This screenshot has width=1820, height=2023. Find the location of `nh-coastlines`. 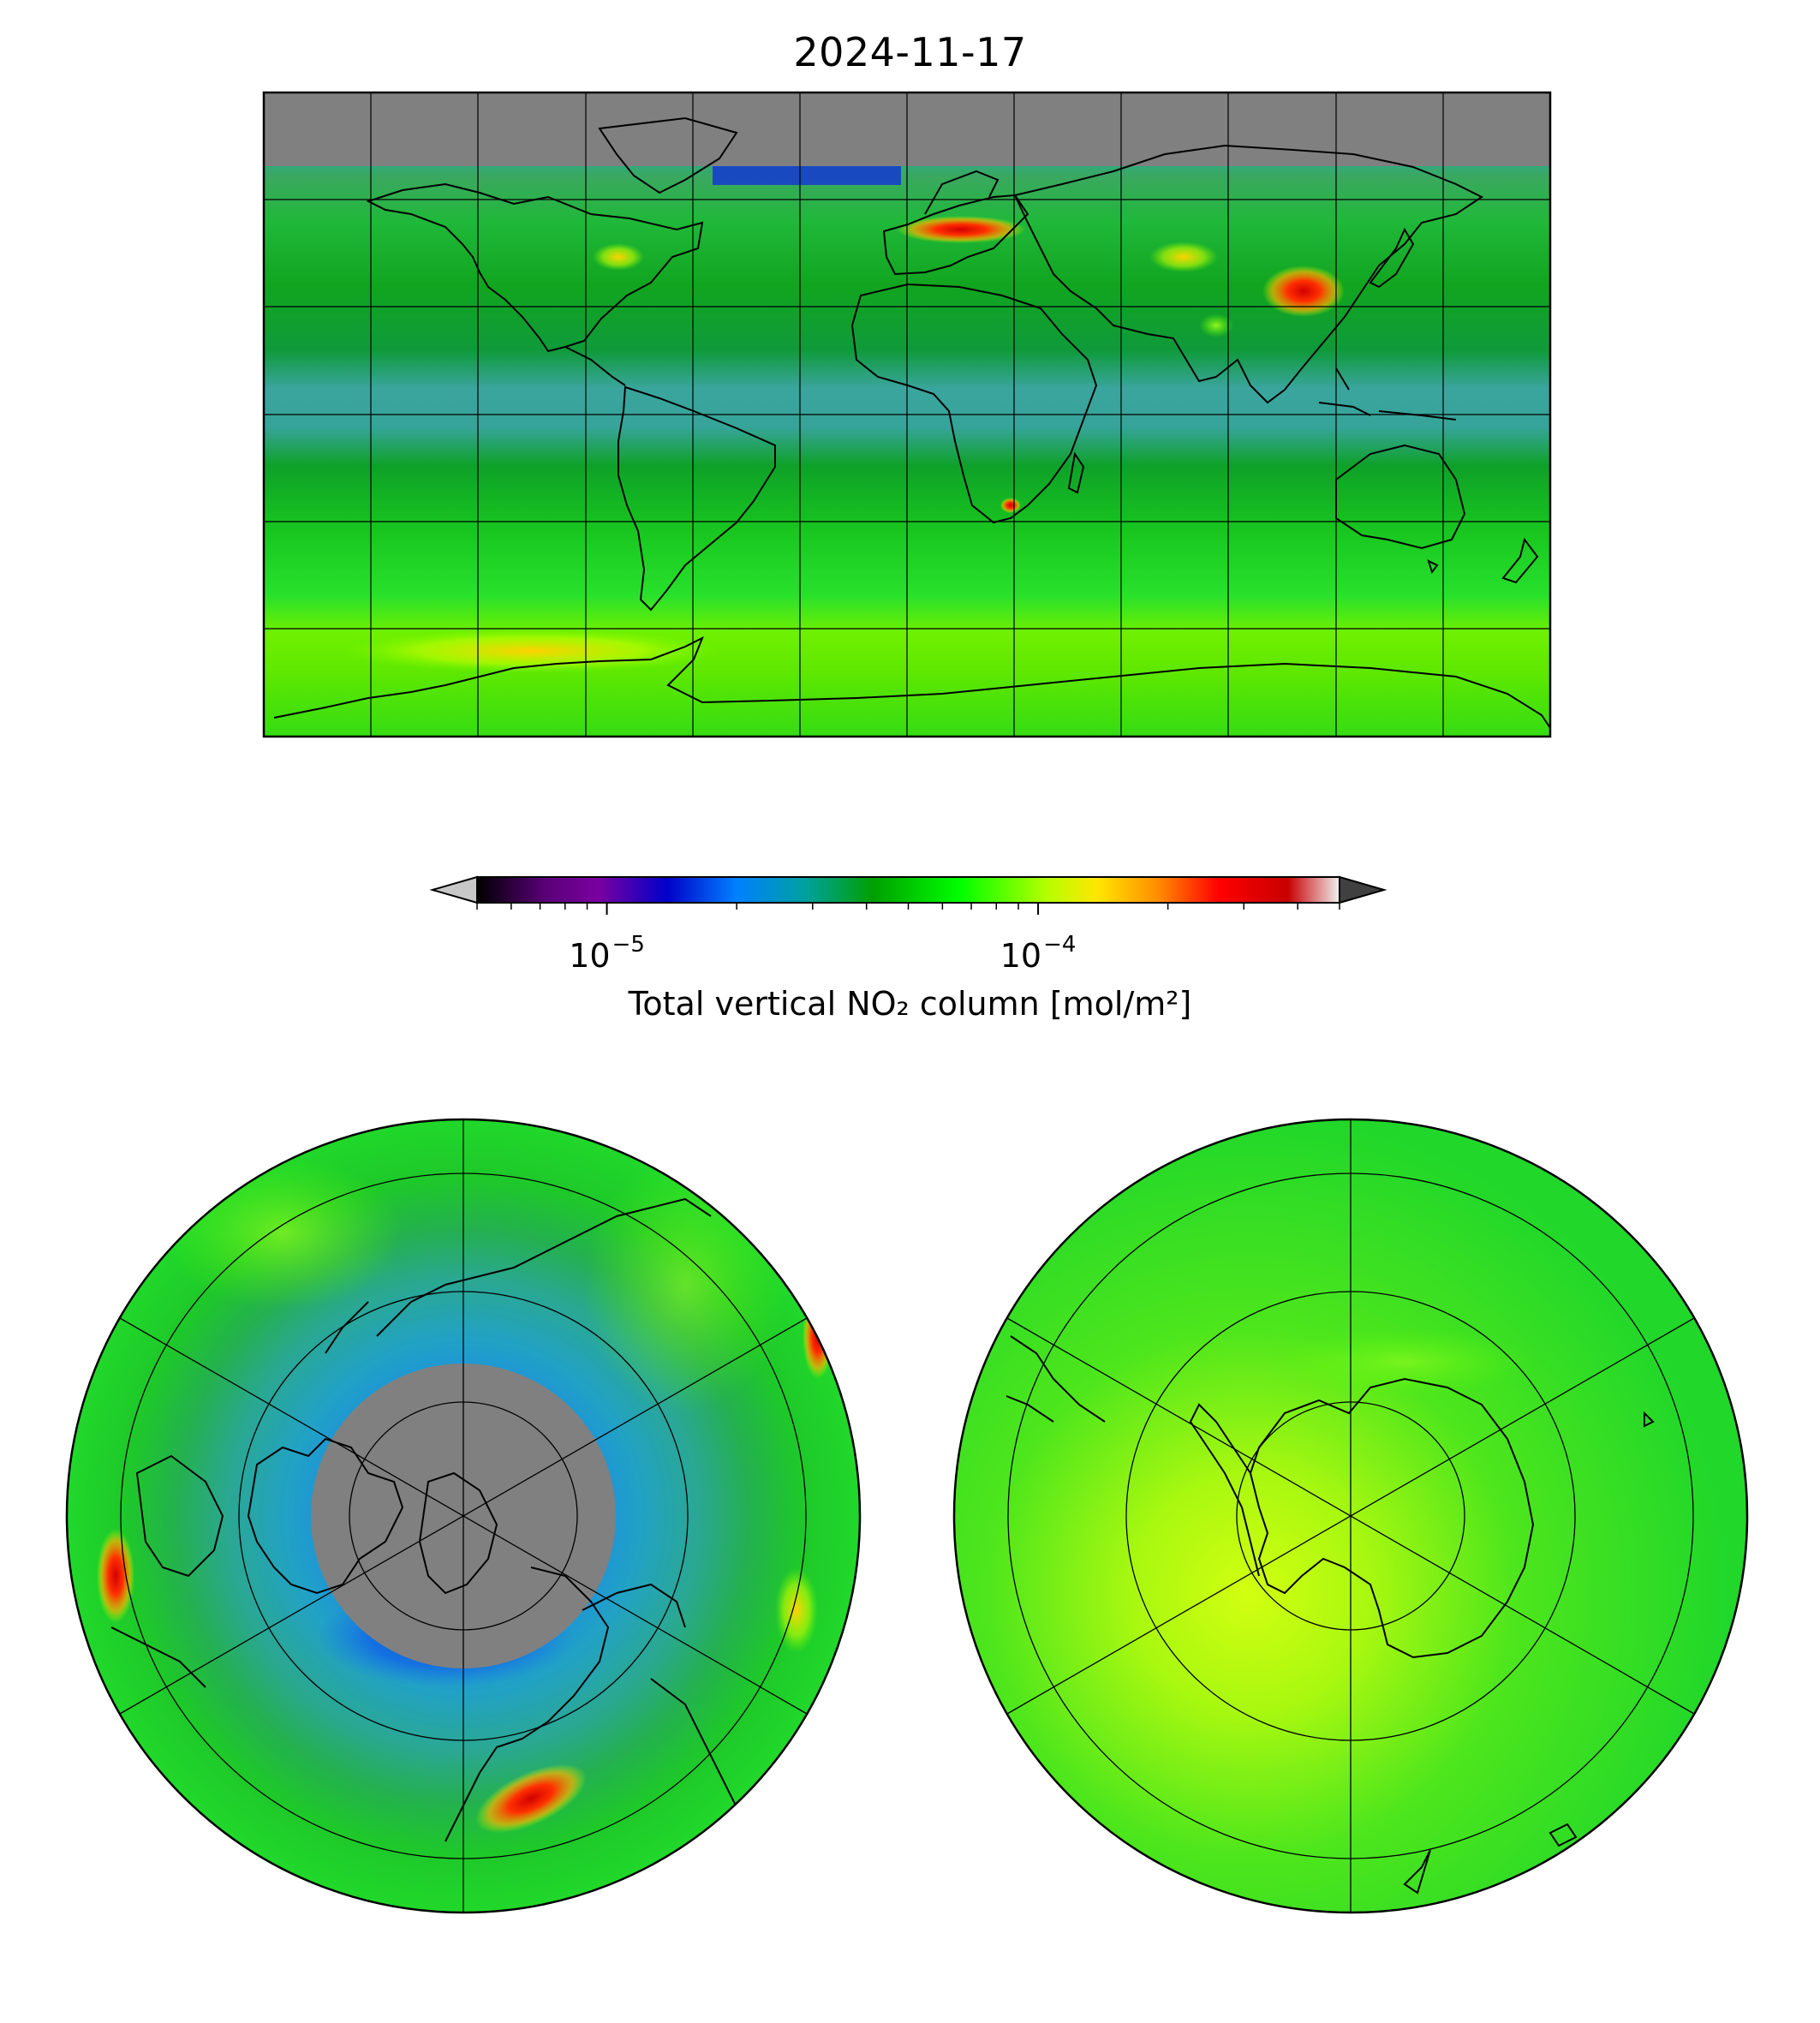

nh-coastlines is located at coordinates (423, 1519).